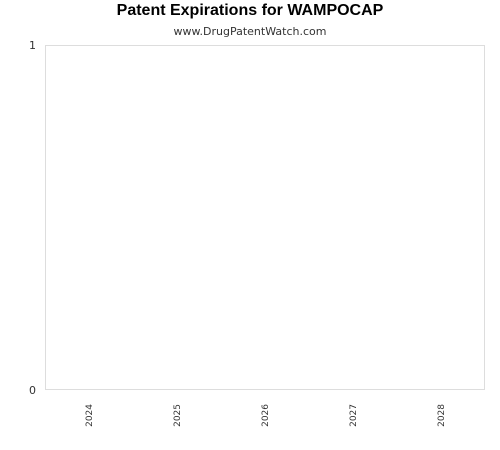  Describe the element at coordinates (32, 45) in the screenshot. I see `y-tick-label: 1` at that location.